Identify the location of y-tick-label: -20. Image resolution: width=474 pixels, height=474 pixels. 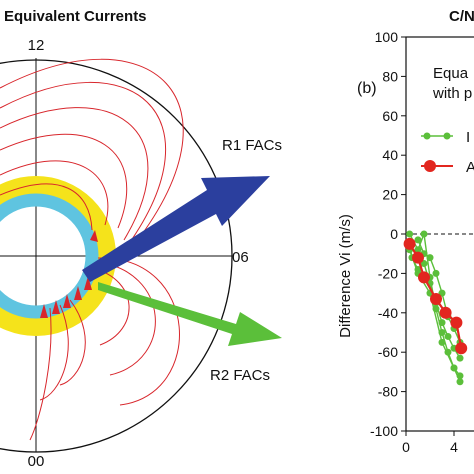
(388, 273).